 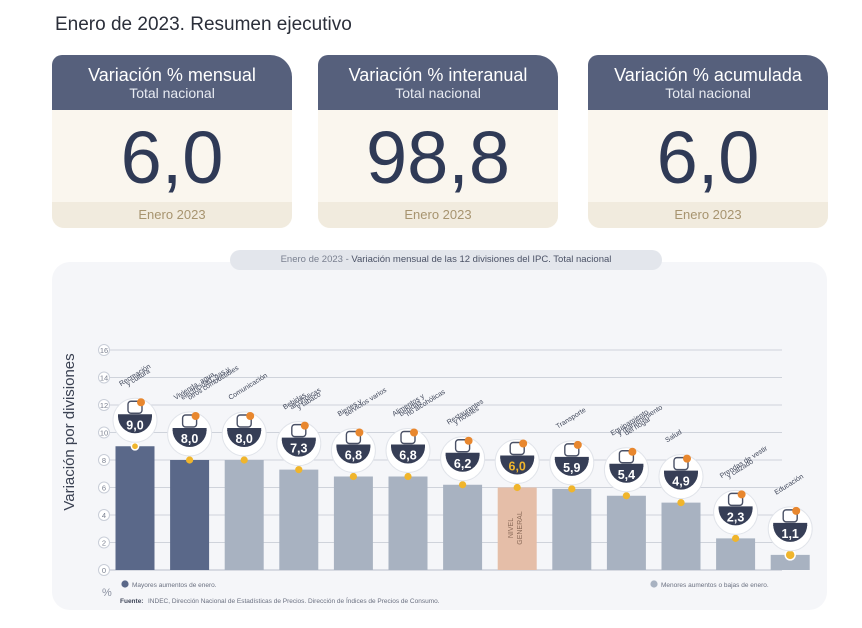 What do you see at coordinates (172, 75) in the screenshot?
I see `kpi-title: Variación % mensual` at bounding box center [172, 75].